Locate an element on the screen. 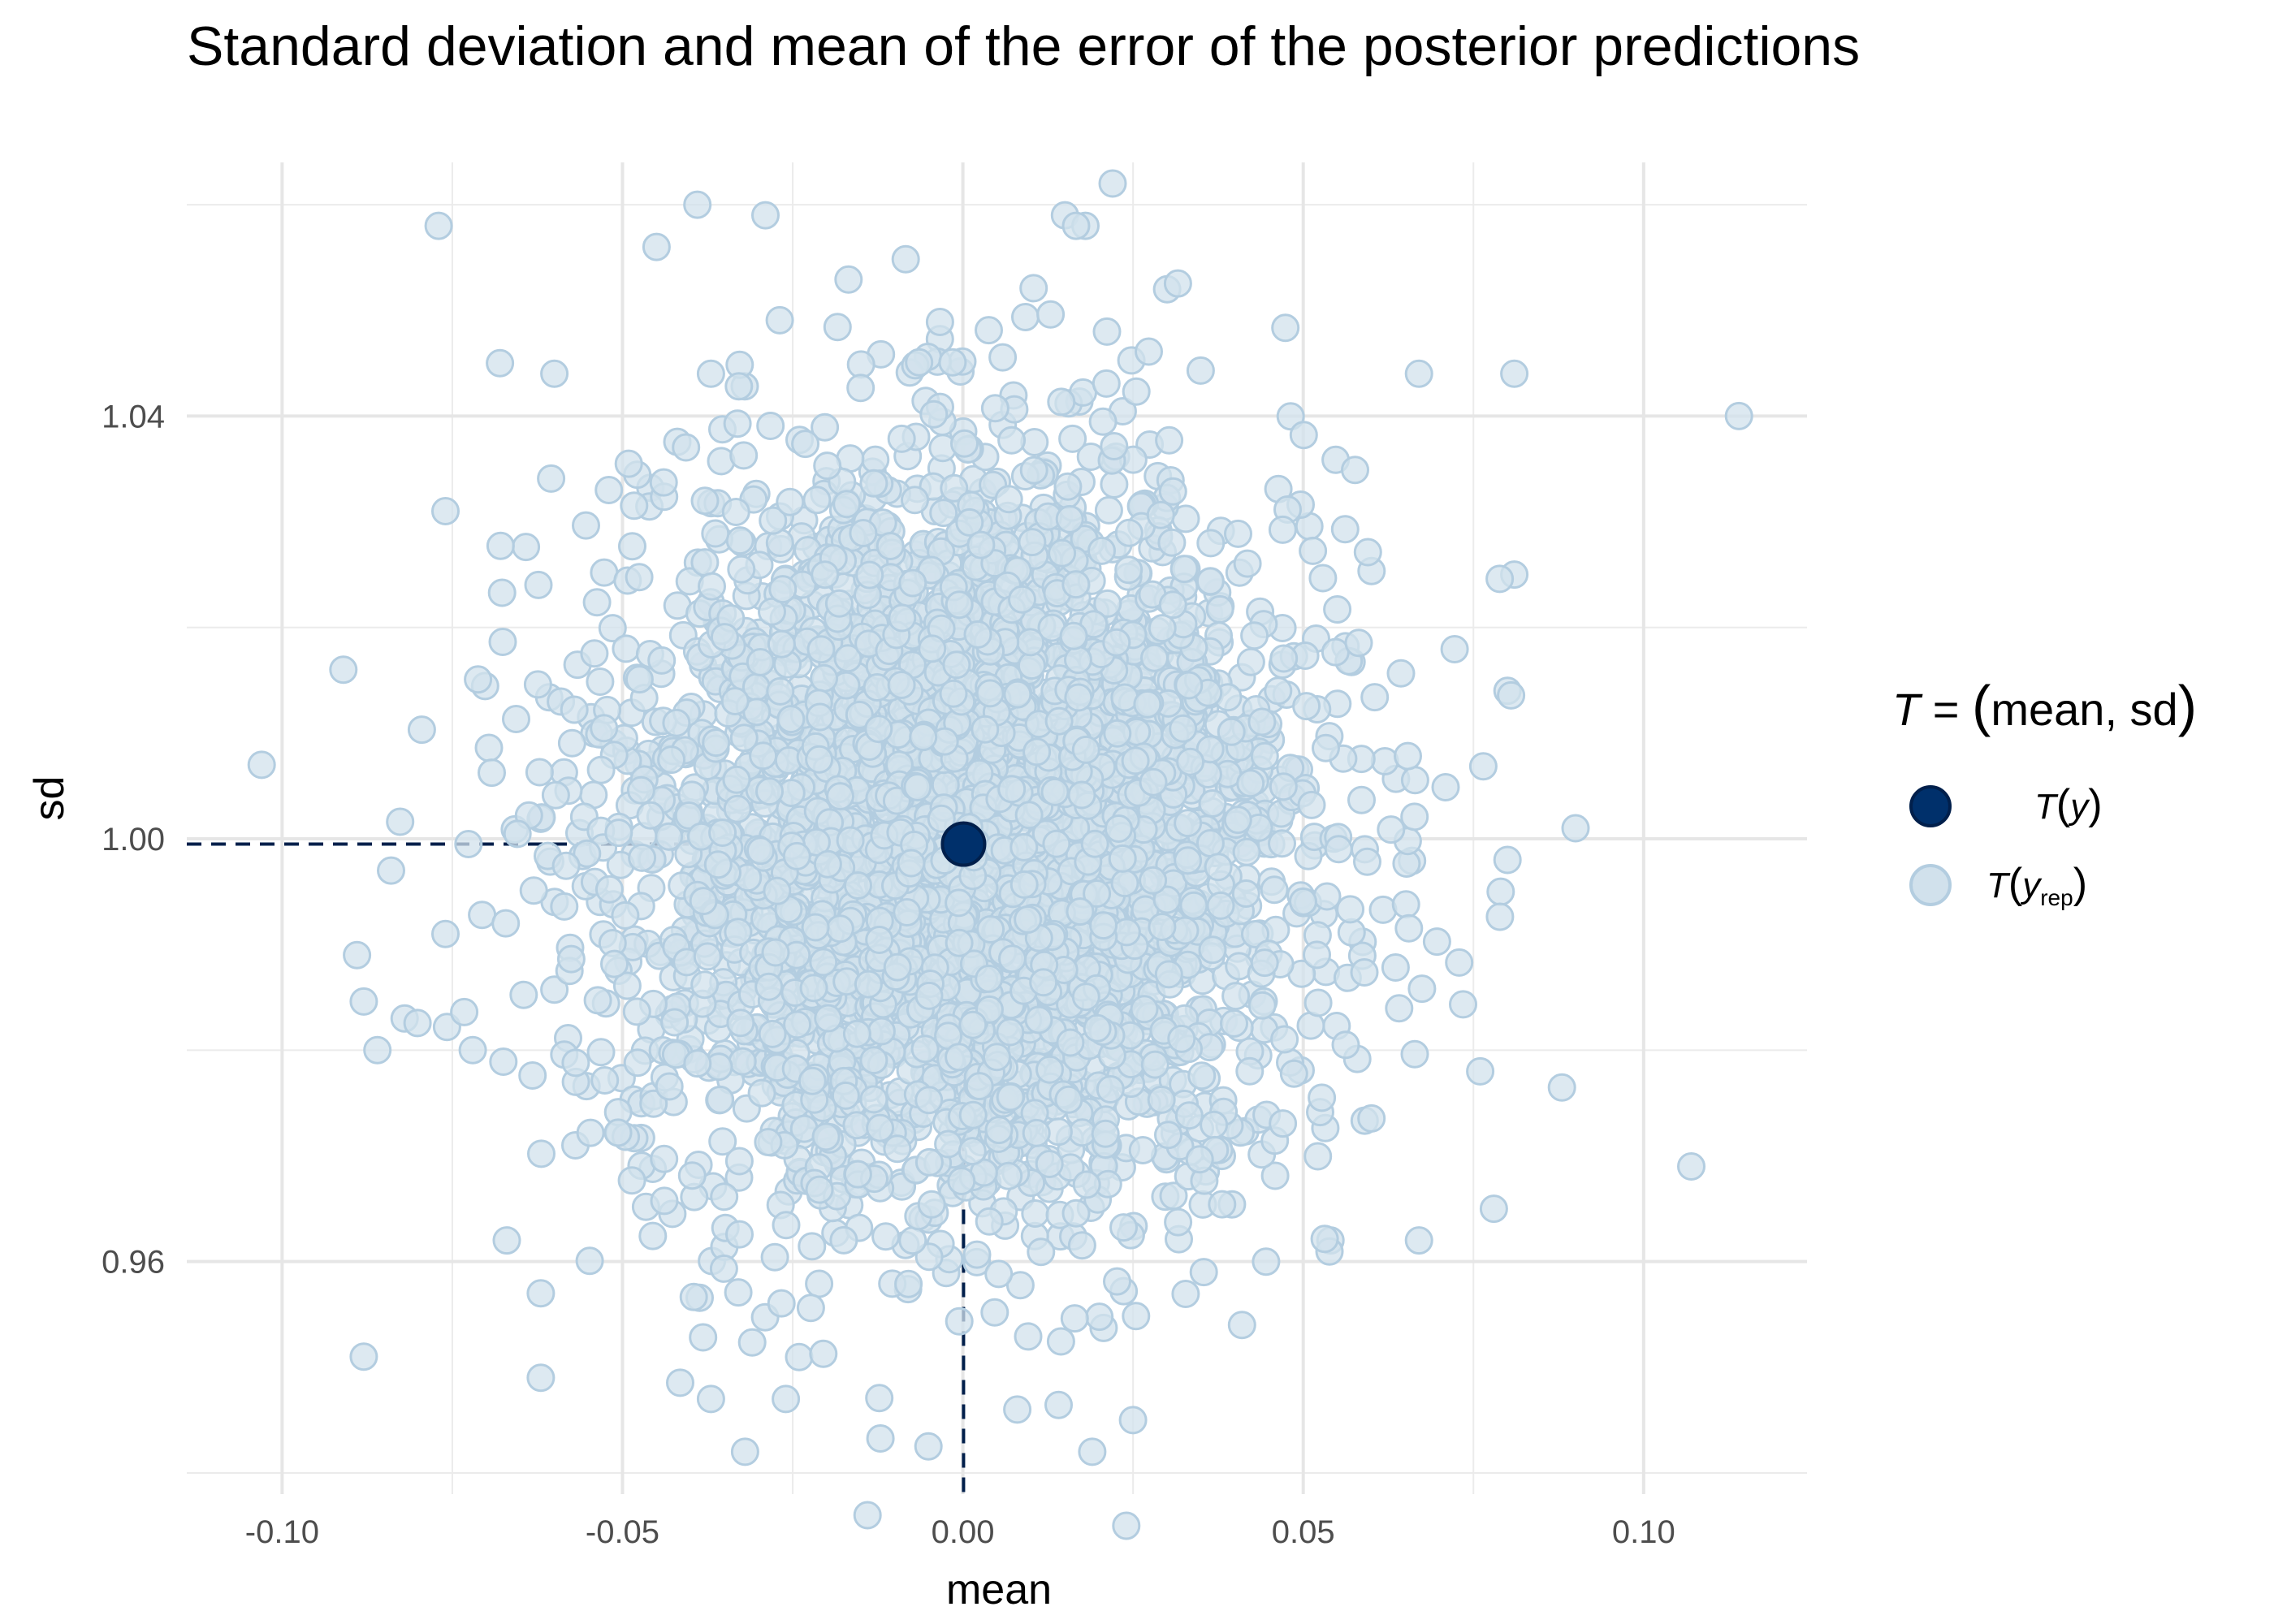 The height and width of the screenshot is (1624, 2274). x-tick-label: -0.10 is located at coordinates (282, 1532).